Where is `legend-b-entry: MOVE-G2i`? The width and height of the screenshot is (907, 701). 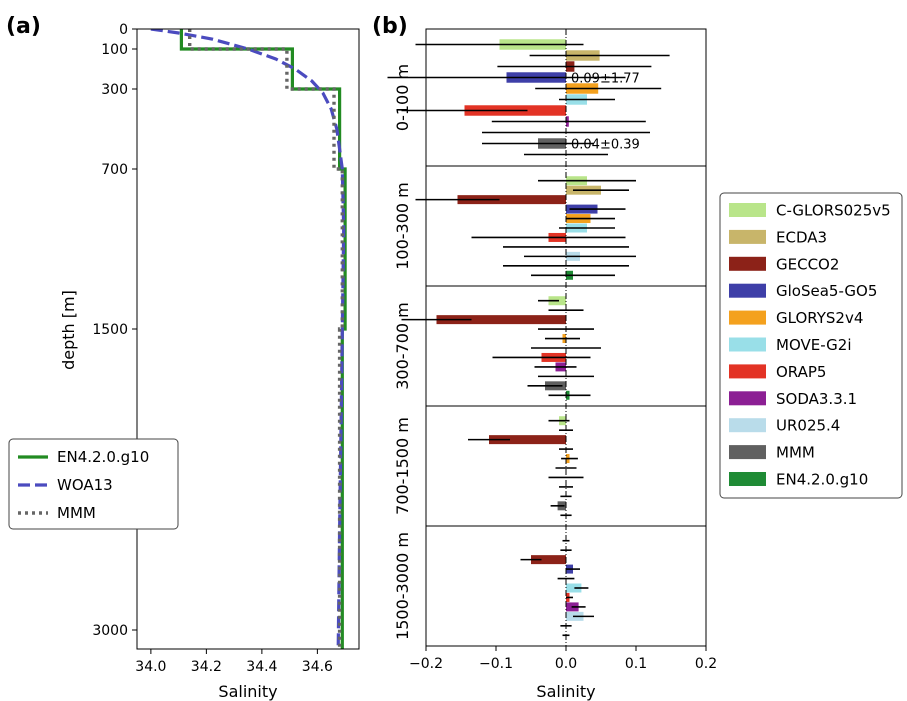 legend-b-entry: MOVE-G2i is located at coordinates (814, 345).